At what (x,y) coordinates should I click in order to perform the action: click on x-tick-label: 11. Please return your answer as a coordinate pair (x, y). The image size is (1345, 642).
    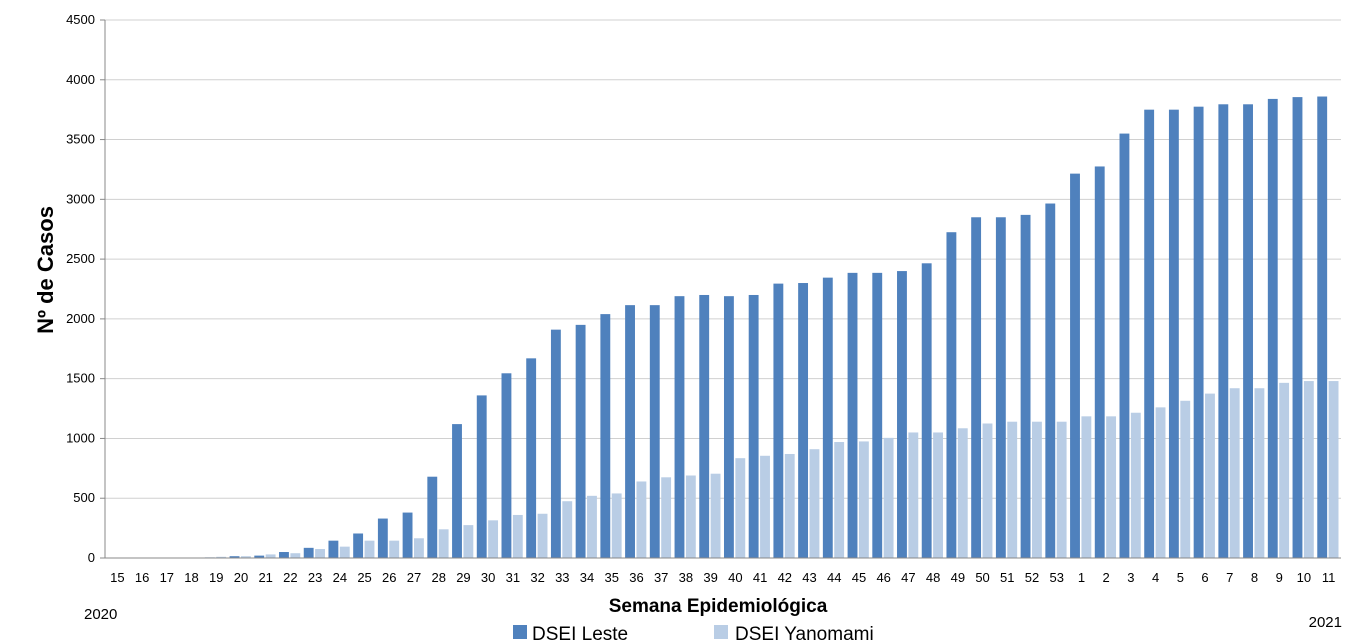
    Looking at the image, I should click on (1329, 577).